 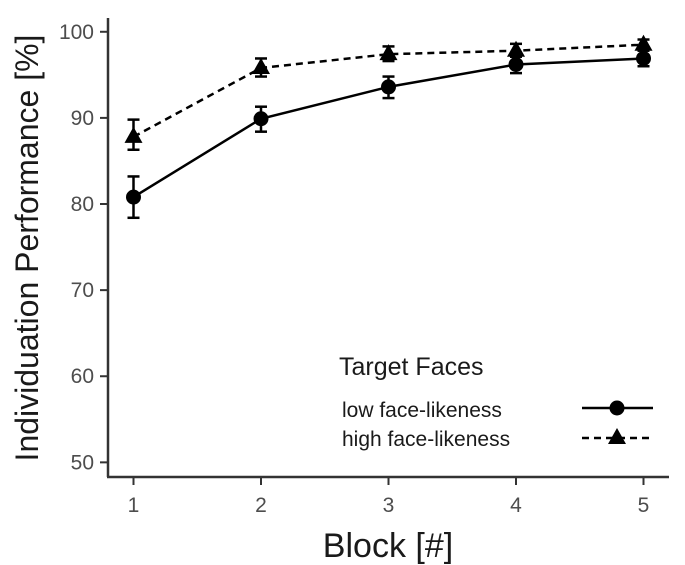 I want to click on series-line-high-face-likeness, so click(x=388, y=90).